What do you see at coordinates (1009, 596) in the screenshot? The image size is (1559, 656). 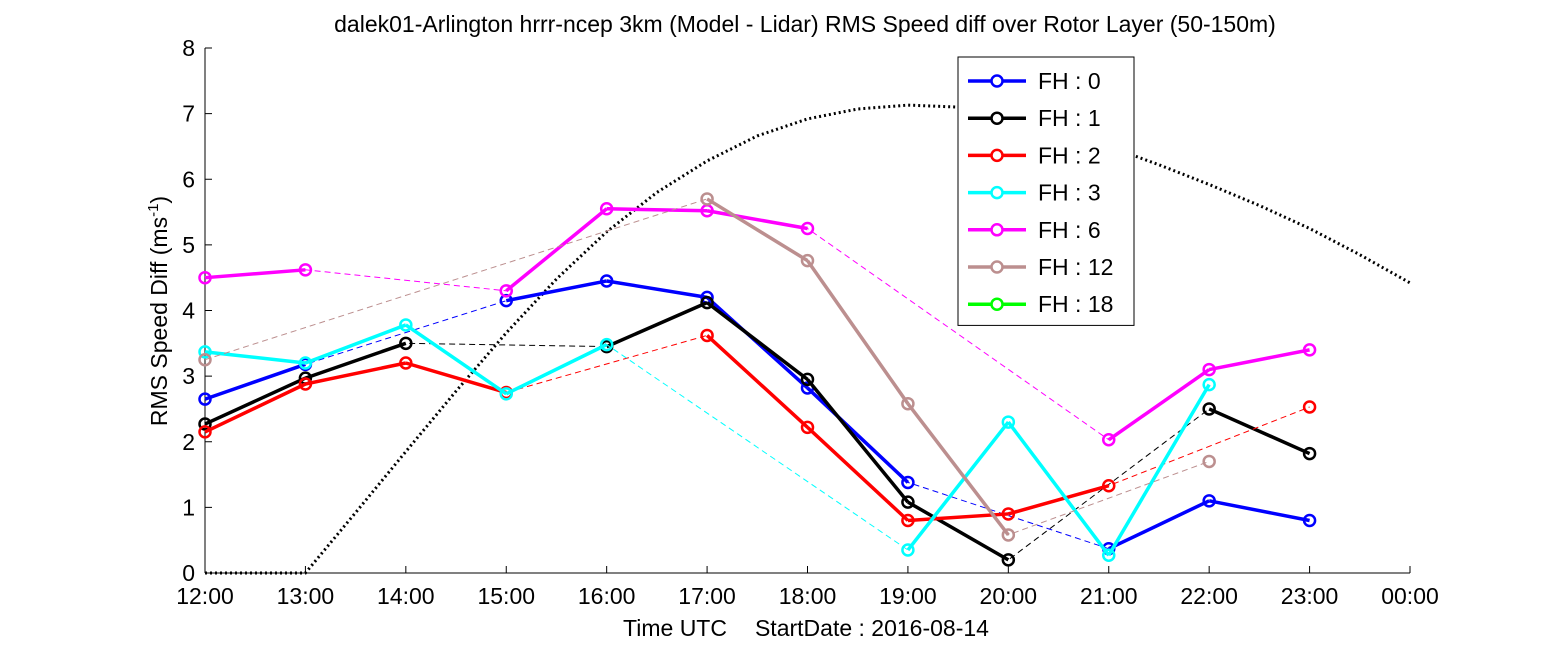 I see `x-tick-label: 20:00` at bounding box center [1009, 596].